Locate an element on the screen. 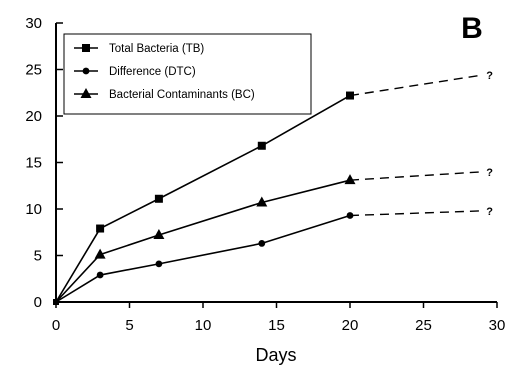 This screenshot has width=511, height=368. x-tick-label: 25 is located at coordinates (423, 325).